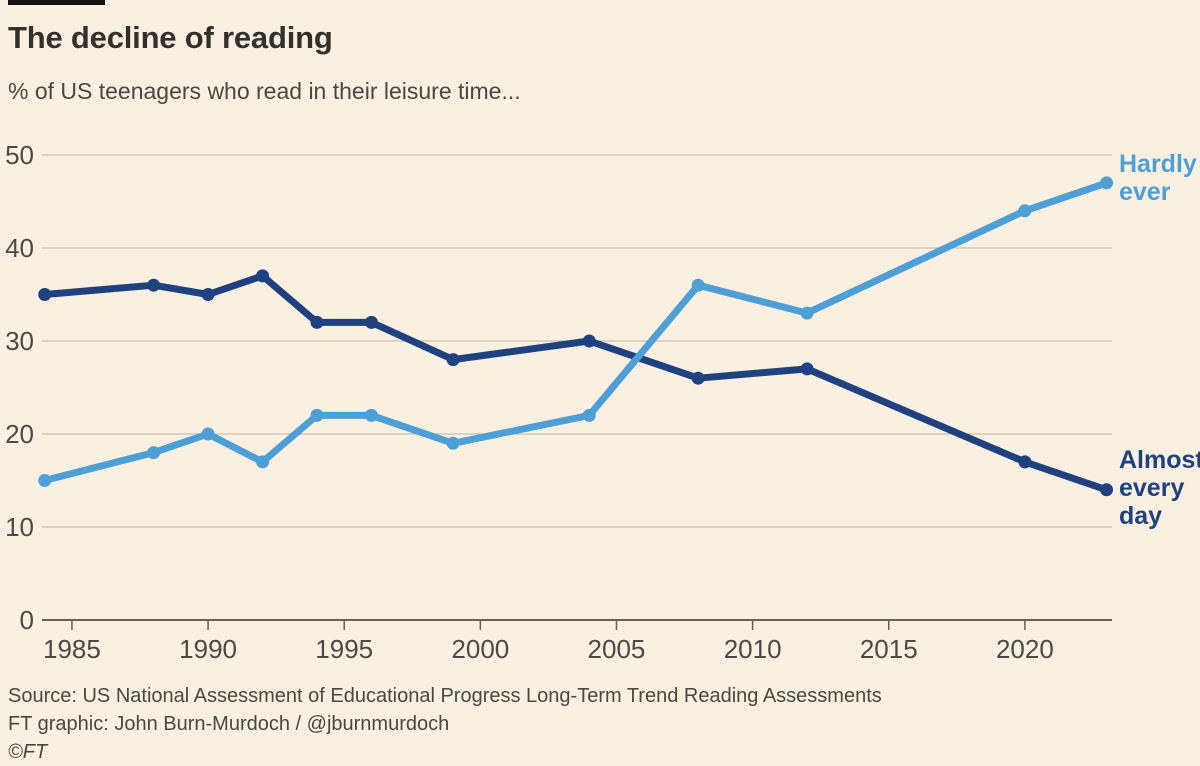 The height and width of the screenshot is (766, 1200). What do you see at coordinates (19, 341) in the screenshot?
I see `y-tick-label: 30` at bounding box center [19, 341].